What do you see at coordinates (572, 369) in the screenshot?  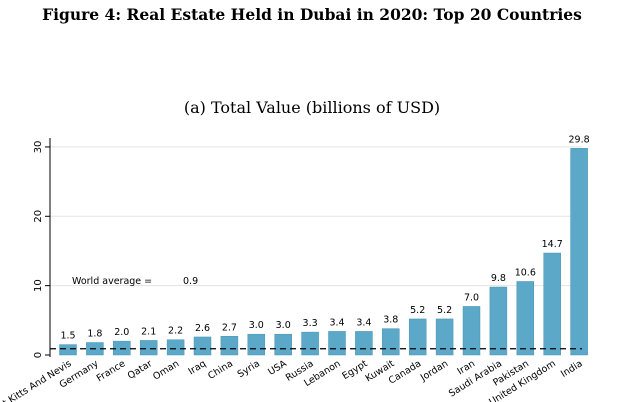 I see `category-label: India` at bounding box center [572, 369].